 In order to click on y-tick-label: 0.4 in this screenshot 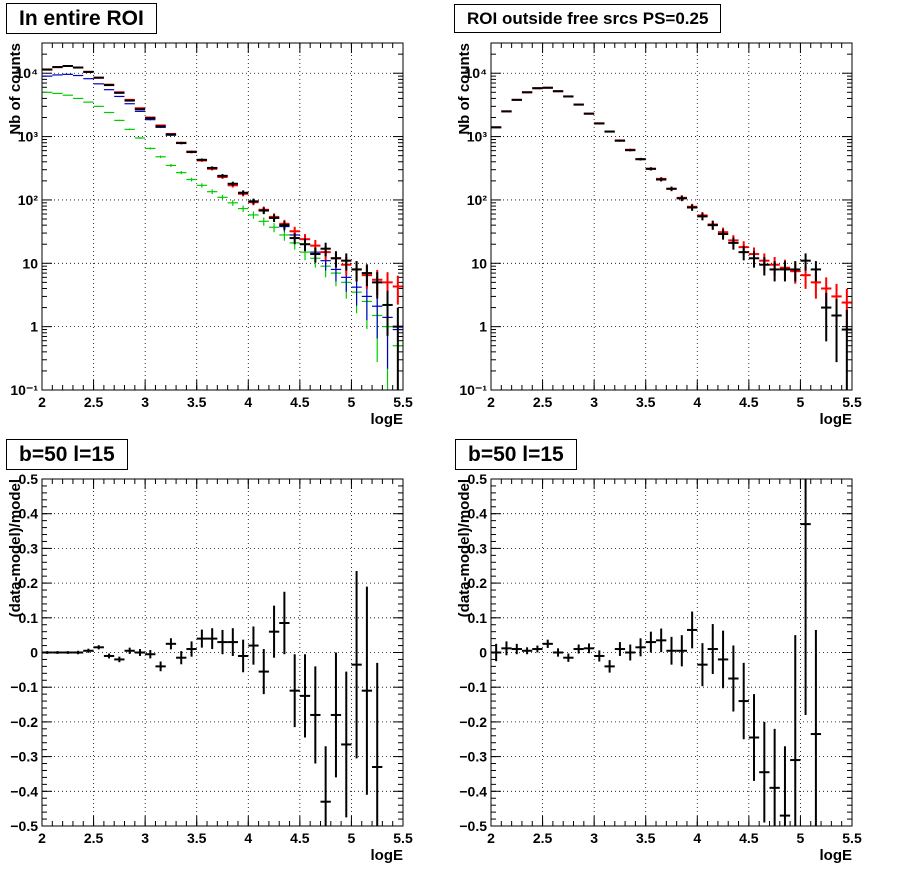, I will do `click(29, 514)`.